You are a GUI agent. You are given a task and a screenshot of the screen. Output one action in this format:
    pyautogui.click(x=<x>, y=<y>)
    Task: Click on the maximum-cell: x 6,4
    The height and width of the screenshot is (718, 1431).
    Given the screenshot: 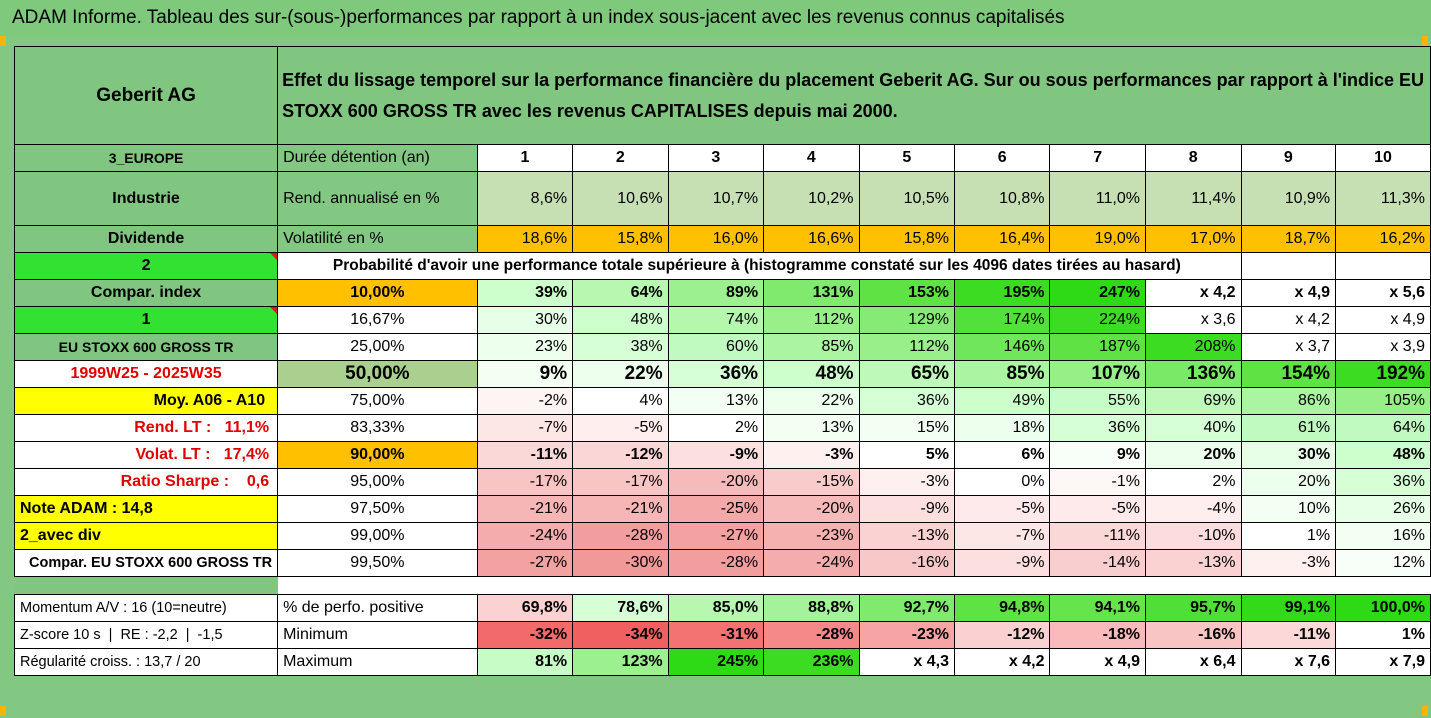 What is the action you would take?
    pyautogui.click(x=1193, y=662)
    